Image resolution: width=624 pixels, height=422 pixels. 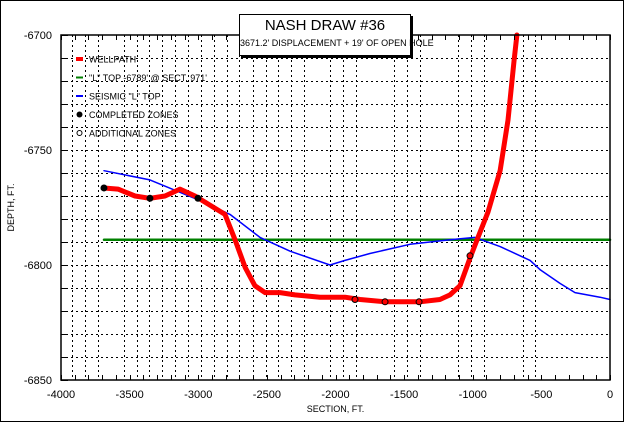 What do you see at coordinates (473, 395) in the screenshot?
I see `x-tick-label: -1000` at bounding box center [473, 395].